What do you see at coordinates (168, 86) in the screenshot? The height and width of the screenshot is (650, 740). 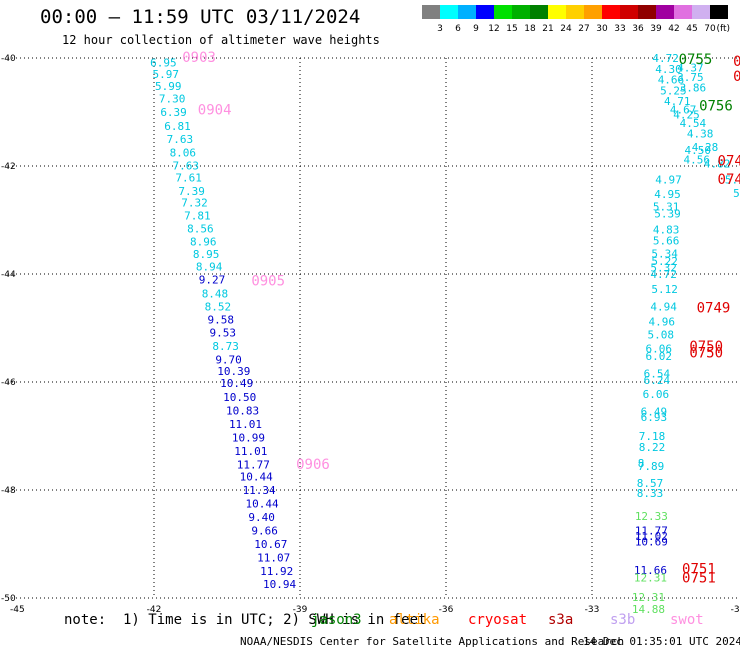 I see `wave-height-value: 5.99` at bounding box center [168, 86].